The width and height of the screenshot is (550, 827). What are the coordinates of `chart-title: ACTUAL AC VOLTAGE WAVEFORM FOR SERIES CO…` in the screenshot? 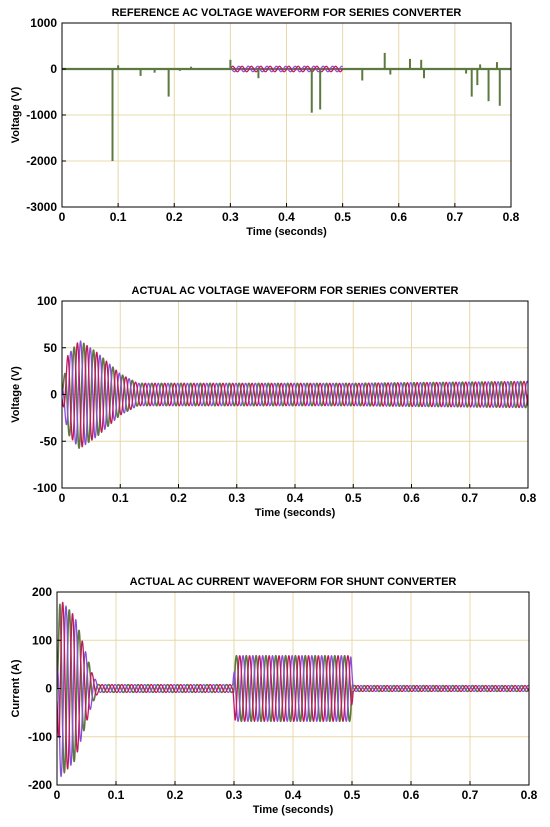 It's located at (295, 291).